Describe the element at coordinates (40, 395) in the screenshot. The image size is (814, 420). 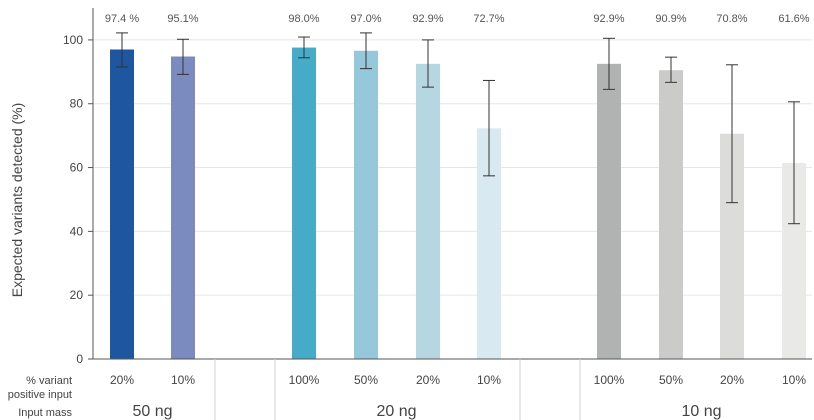
I see `row-label-percent: positive input` at that location.